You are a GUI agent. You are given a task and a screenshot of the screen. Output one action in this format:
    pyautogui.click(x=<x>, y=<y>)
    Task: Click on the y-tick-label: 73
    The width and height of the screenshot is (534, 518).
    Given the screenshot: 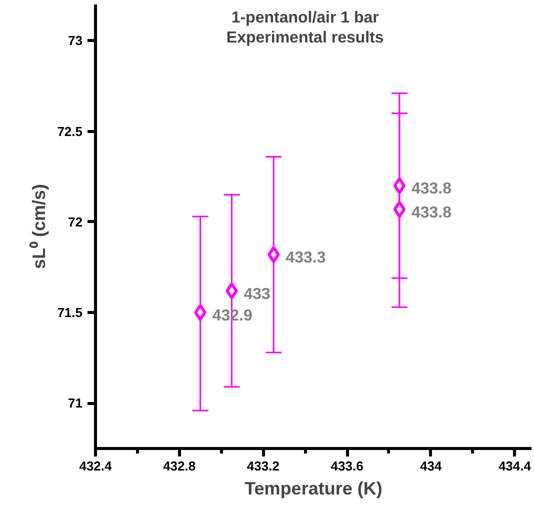 What is the action you would take?
    pyautogui.click(x=75, y=40)
    